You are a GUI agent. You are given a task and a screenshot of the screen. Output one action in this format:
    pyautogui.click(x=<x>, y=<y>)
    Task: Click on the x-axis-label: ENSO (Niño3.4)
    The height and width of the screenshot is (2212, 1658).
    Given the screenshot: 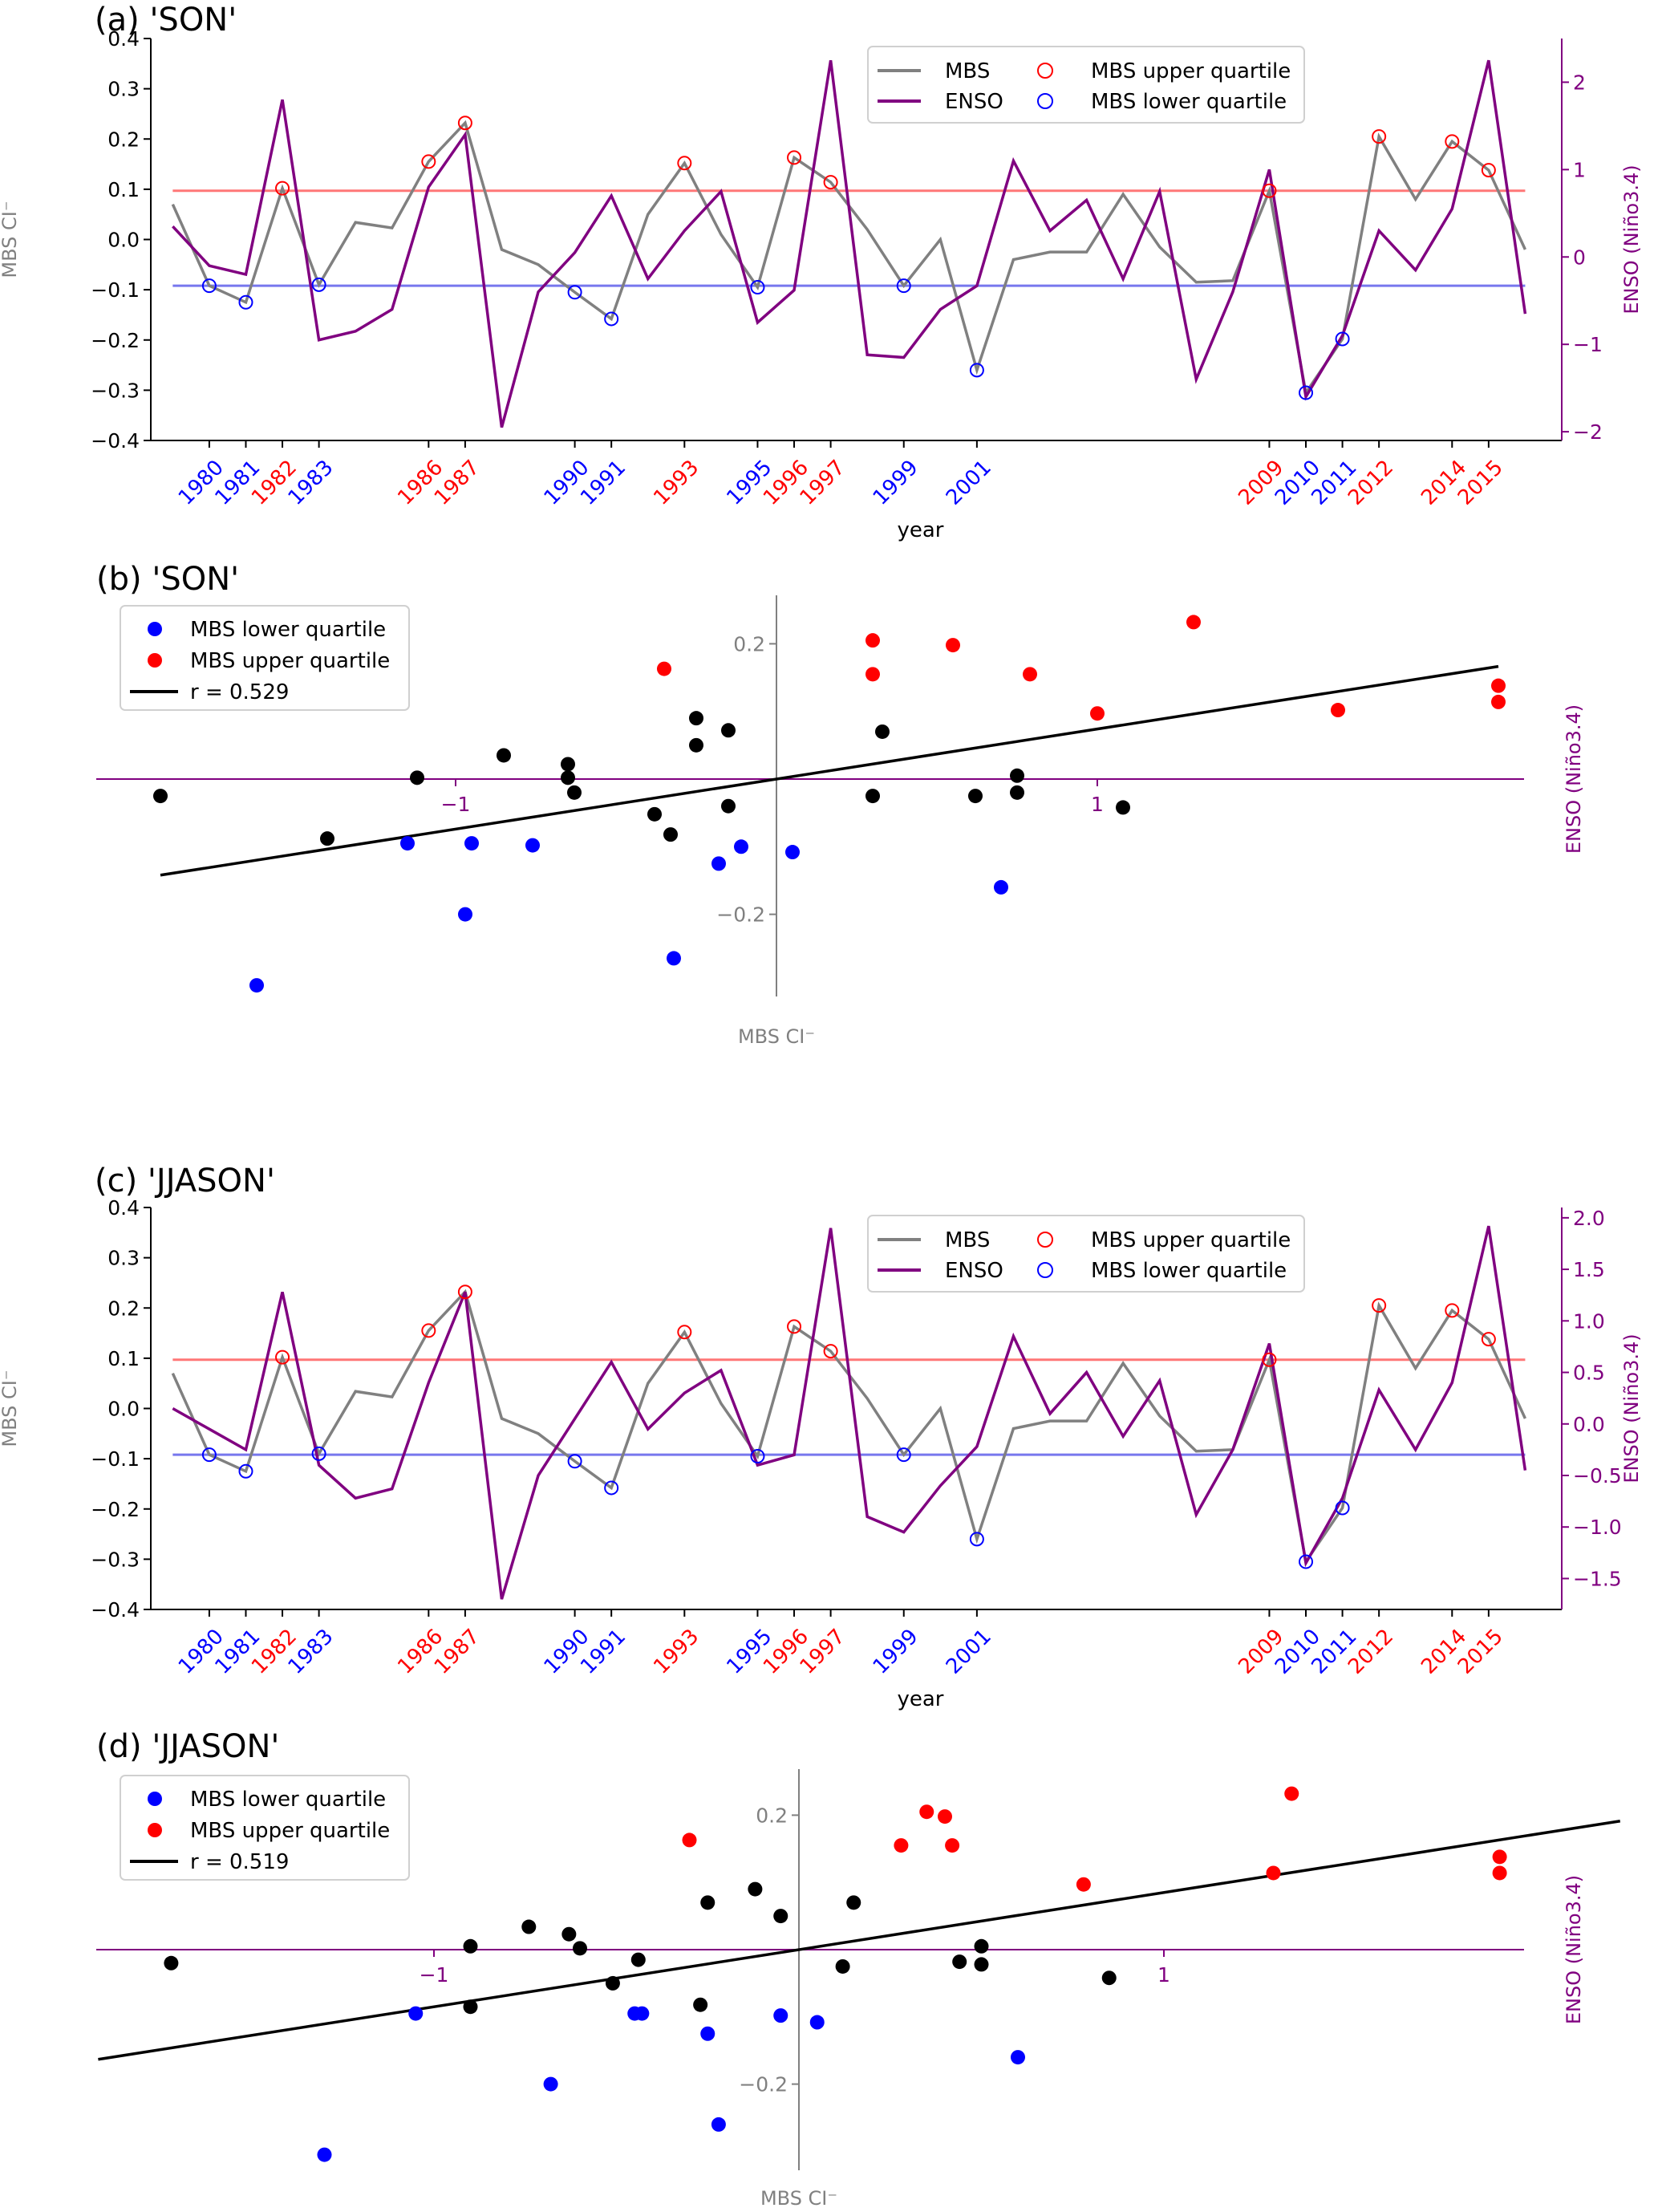 What is the action you would take?
    pyautogui.click(x=1574, y=779)
    